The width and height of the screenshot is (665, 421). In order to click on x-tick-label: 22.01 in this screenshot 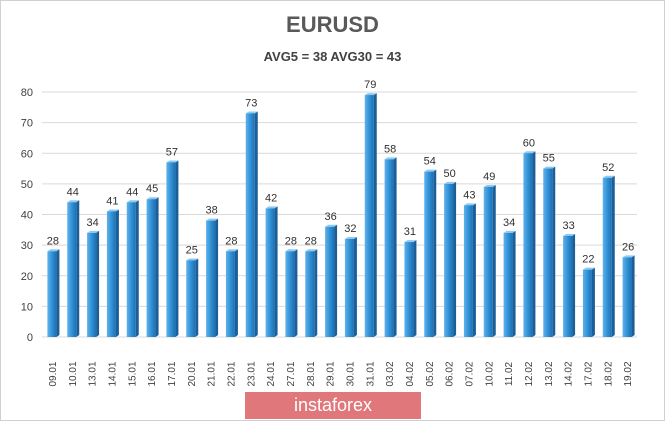, I will do `click(231, 373)`.